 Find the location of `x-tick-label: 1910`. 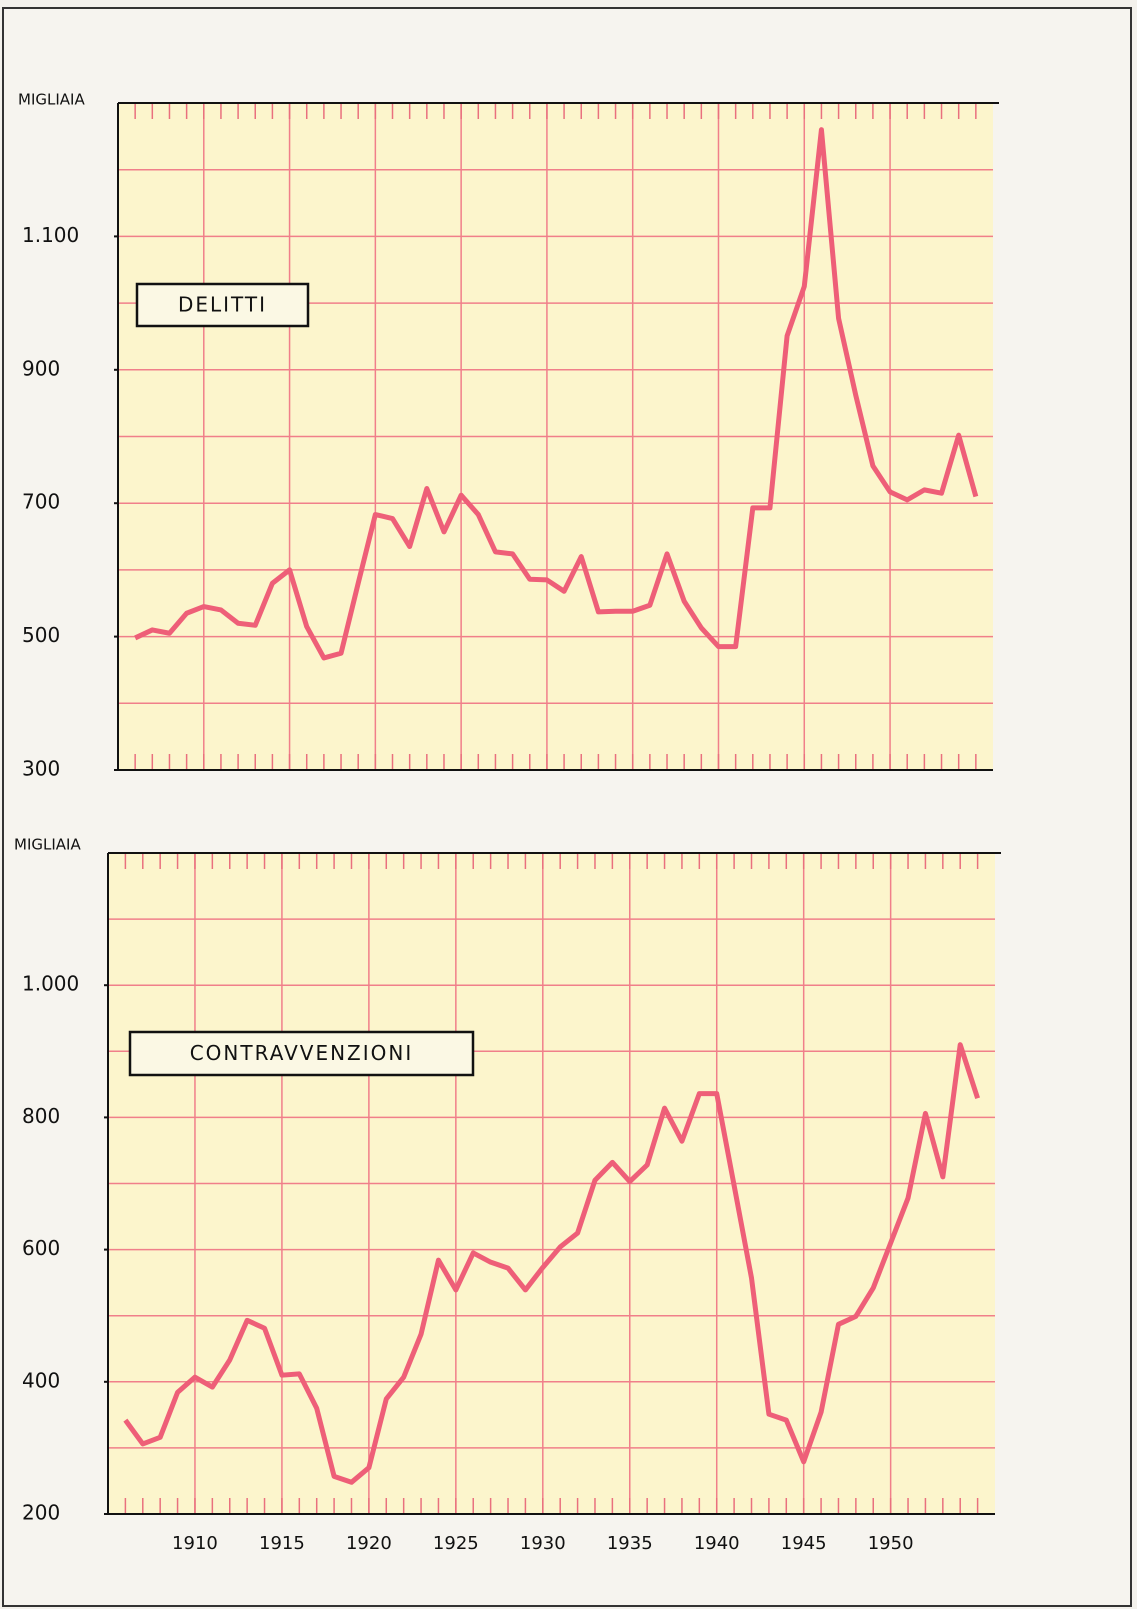

x-tick-label: 1910 is located at coordinates (195, 1543).